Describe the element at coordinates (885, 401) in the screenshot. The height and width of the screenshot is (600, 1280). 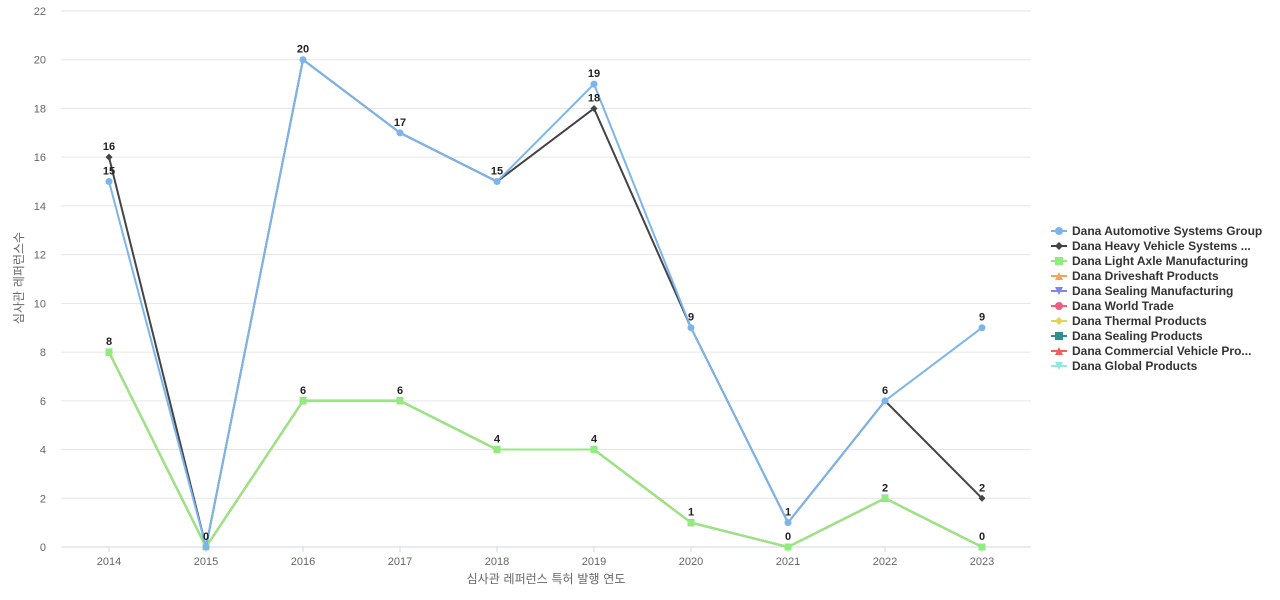
I see `point-0-2022` at that location.